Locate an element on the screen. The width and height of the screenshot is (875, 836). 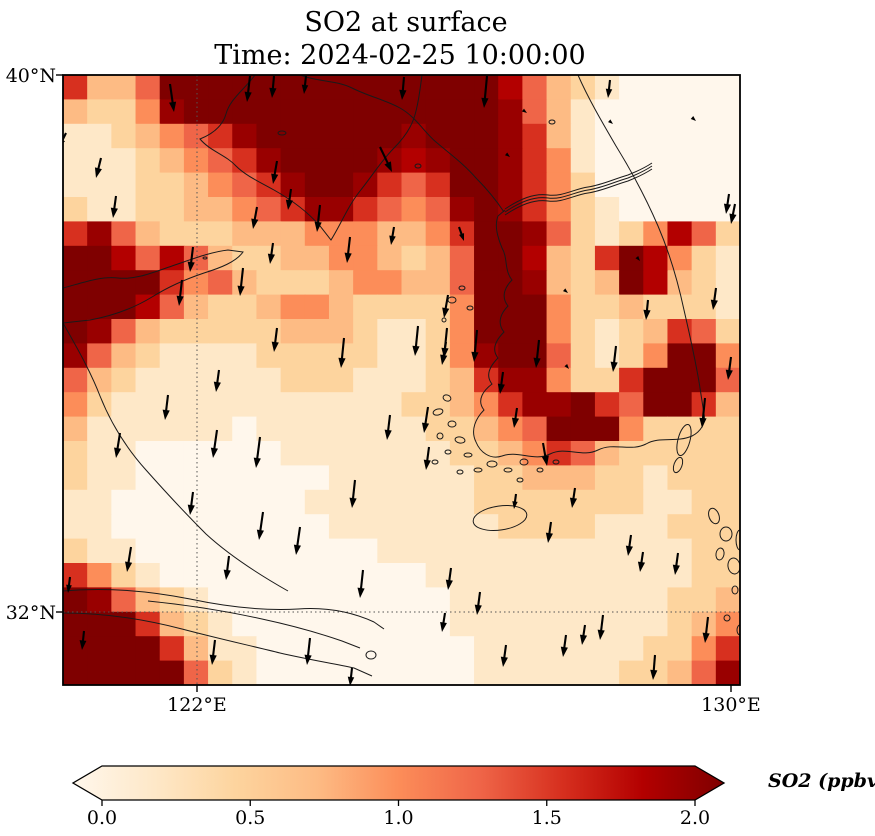
island-outline is located at coordinates (540, 470).